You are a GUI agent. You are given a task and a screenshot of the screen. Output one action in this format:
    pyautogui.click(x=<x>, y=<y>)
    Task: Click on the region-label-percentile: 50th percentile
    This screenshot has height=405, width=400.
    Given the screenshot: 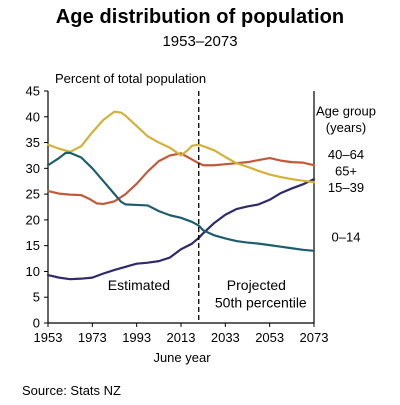 What is the action you would take?
    pyautogui.click(x=261, y=303)
    